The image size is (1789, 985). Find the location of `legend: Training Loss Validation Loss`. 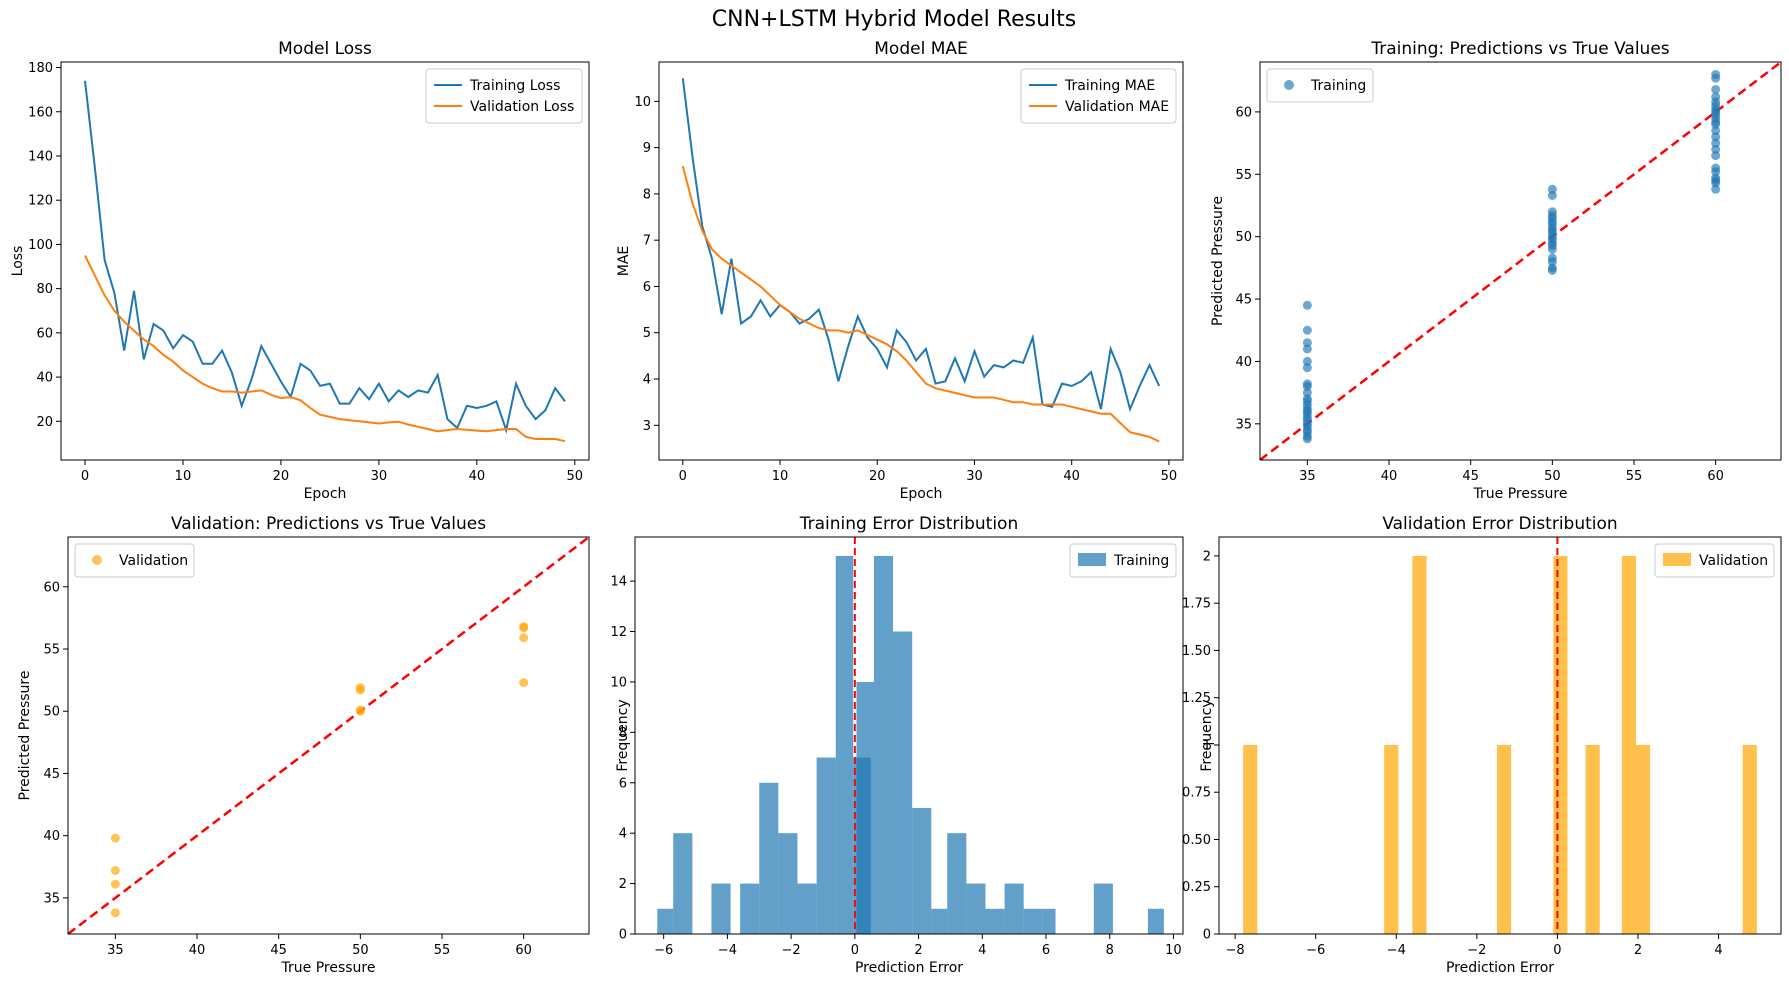

legend: Training Loss Validation Loss is located at coordinates (504, 96).